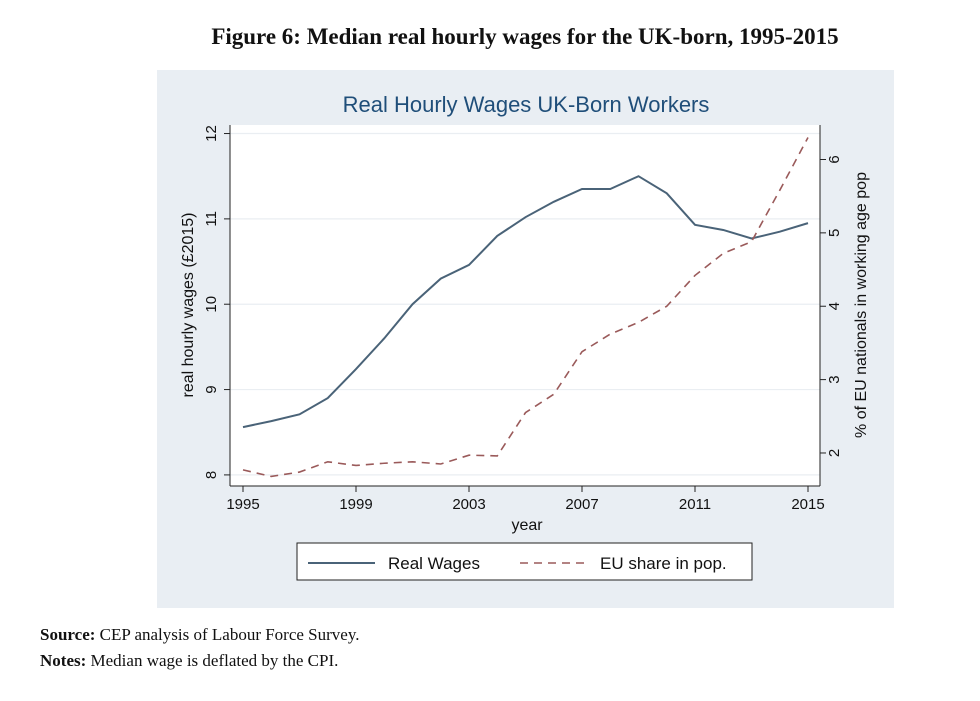 This screenshot has height=701, width=980. What do you see at coordinates (188, 305) in the screenshot?
I see `y-axis-label: real hourly wages (£2015)` at bounding box center [188, 305].